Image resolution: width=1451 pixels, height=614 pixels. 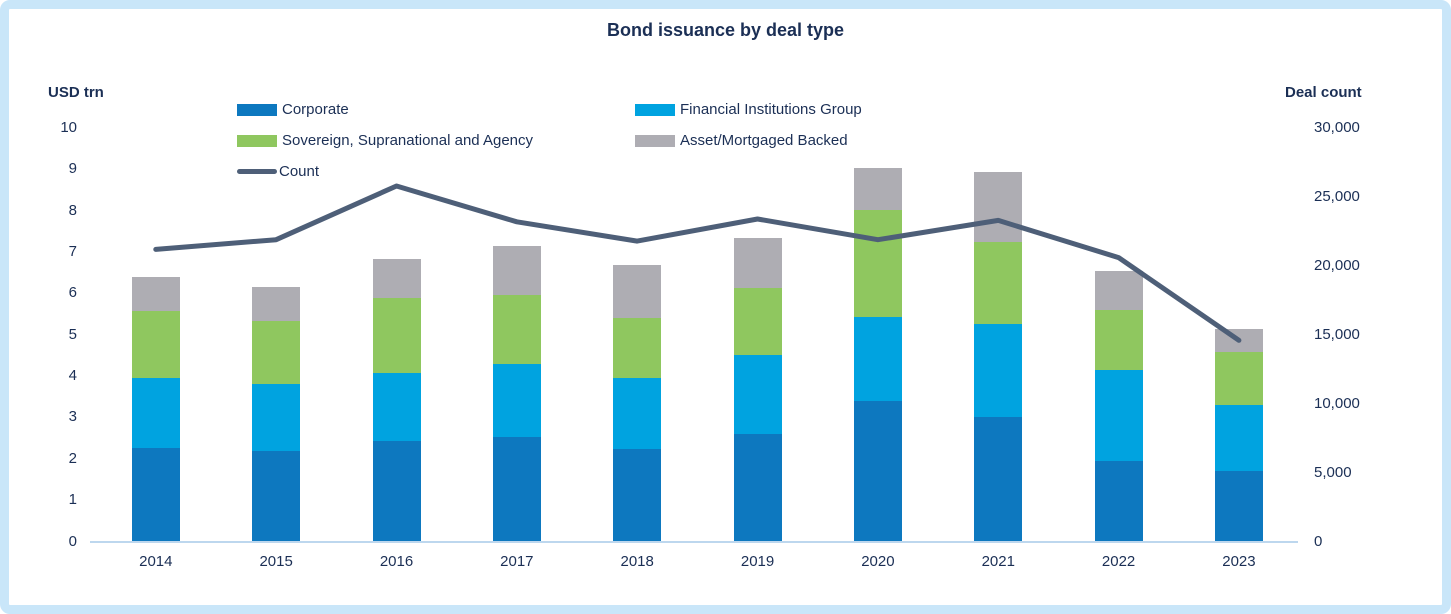 What do you see at coordinates (72, 376) in the screenshot?
I see `left-axis-tick: 4` at bounding box center [72, 376].